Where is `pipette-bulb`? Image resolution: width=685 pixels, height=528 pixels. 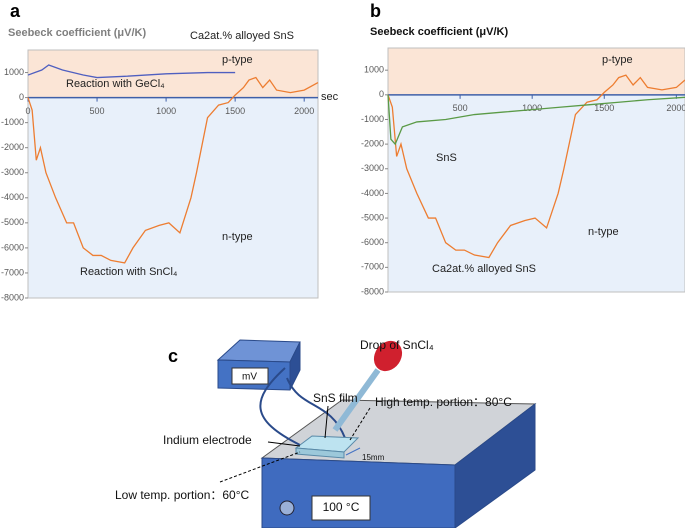
pipette-bulb is located at coordinates (388, 356).